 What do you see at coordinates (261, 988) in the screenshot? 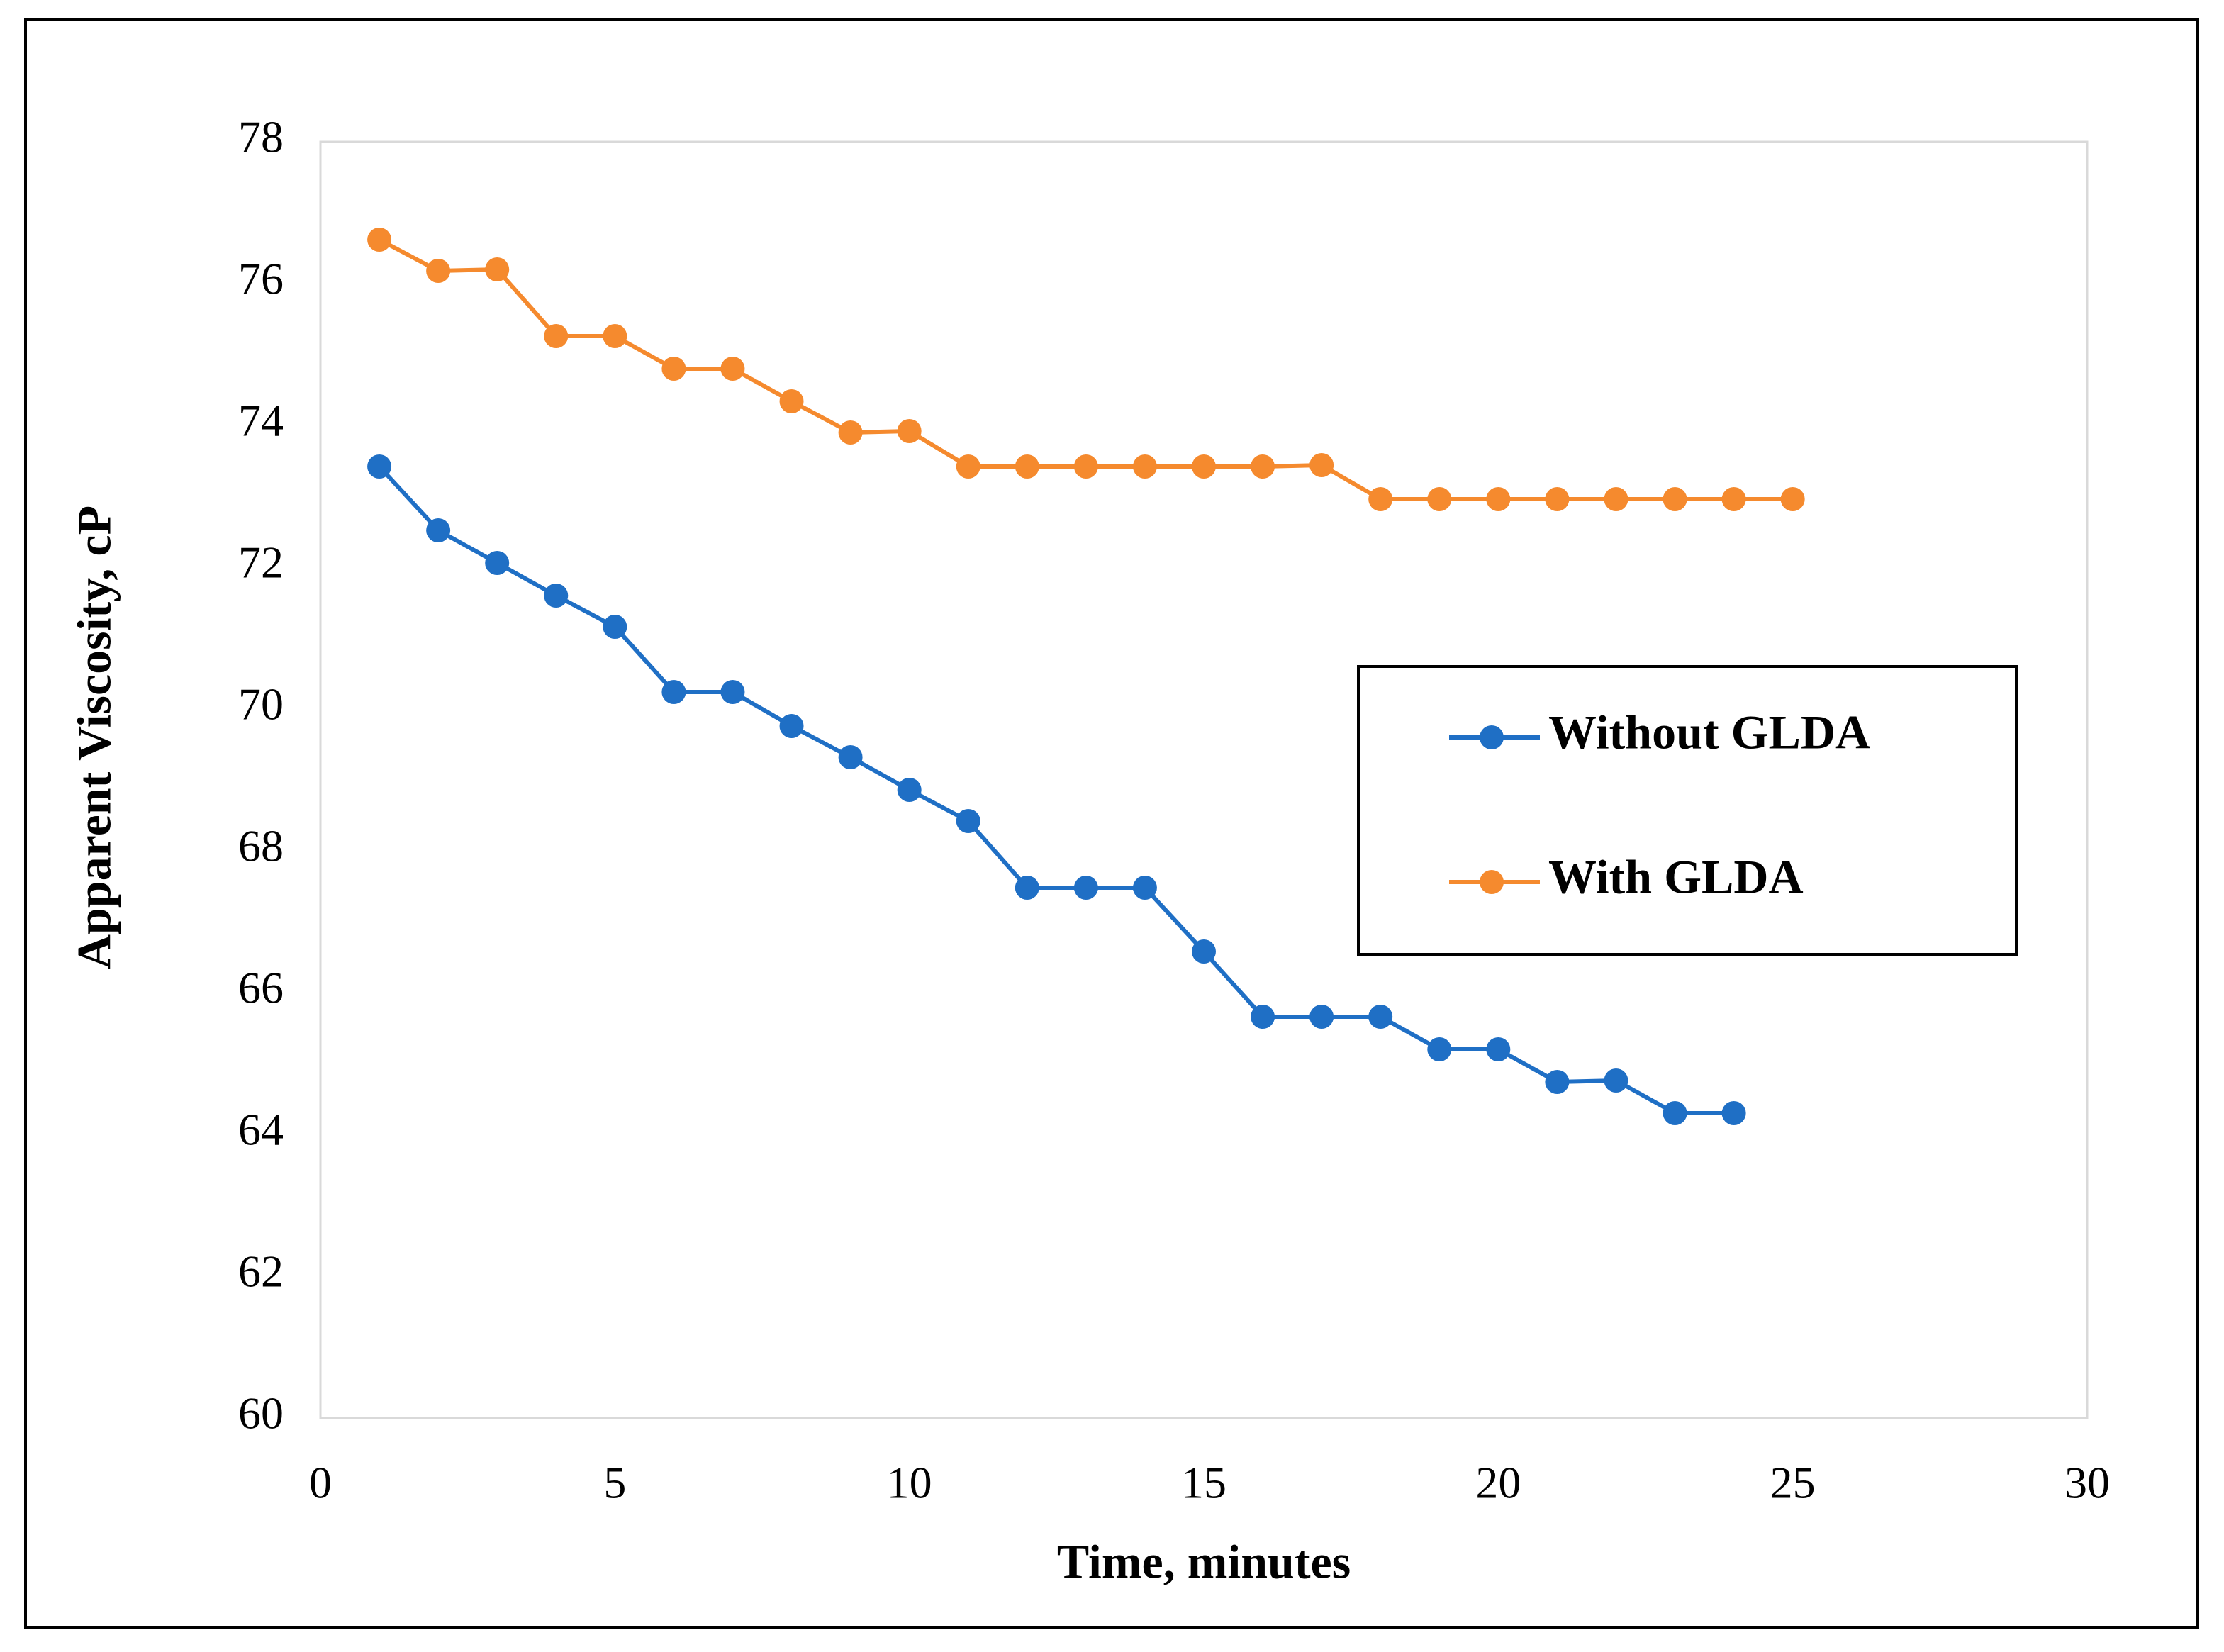
I see `y-tick-label: 66` at bounding box center [261, 988].